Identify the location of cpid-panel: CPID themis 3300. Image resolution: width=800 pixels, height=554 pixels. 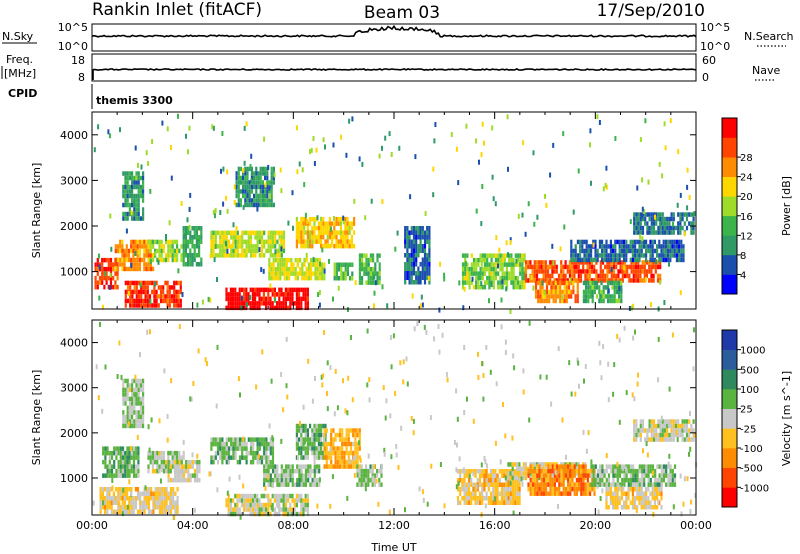
(90, 96).